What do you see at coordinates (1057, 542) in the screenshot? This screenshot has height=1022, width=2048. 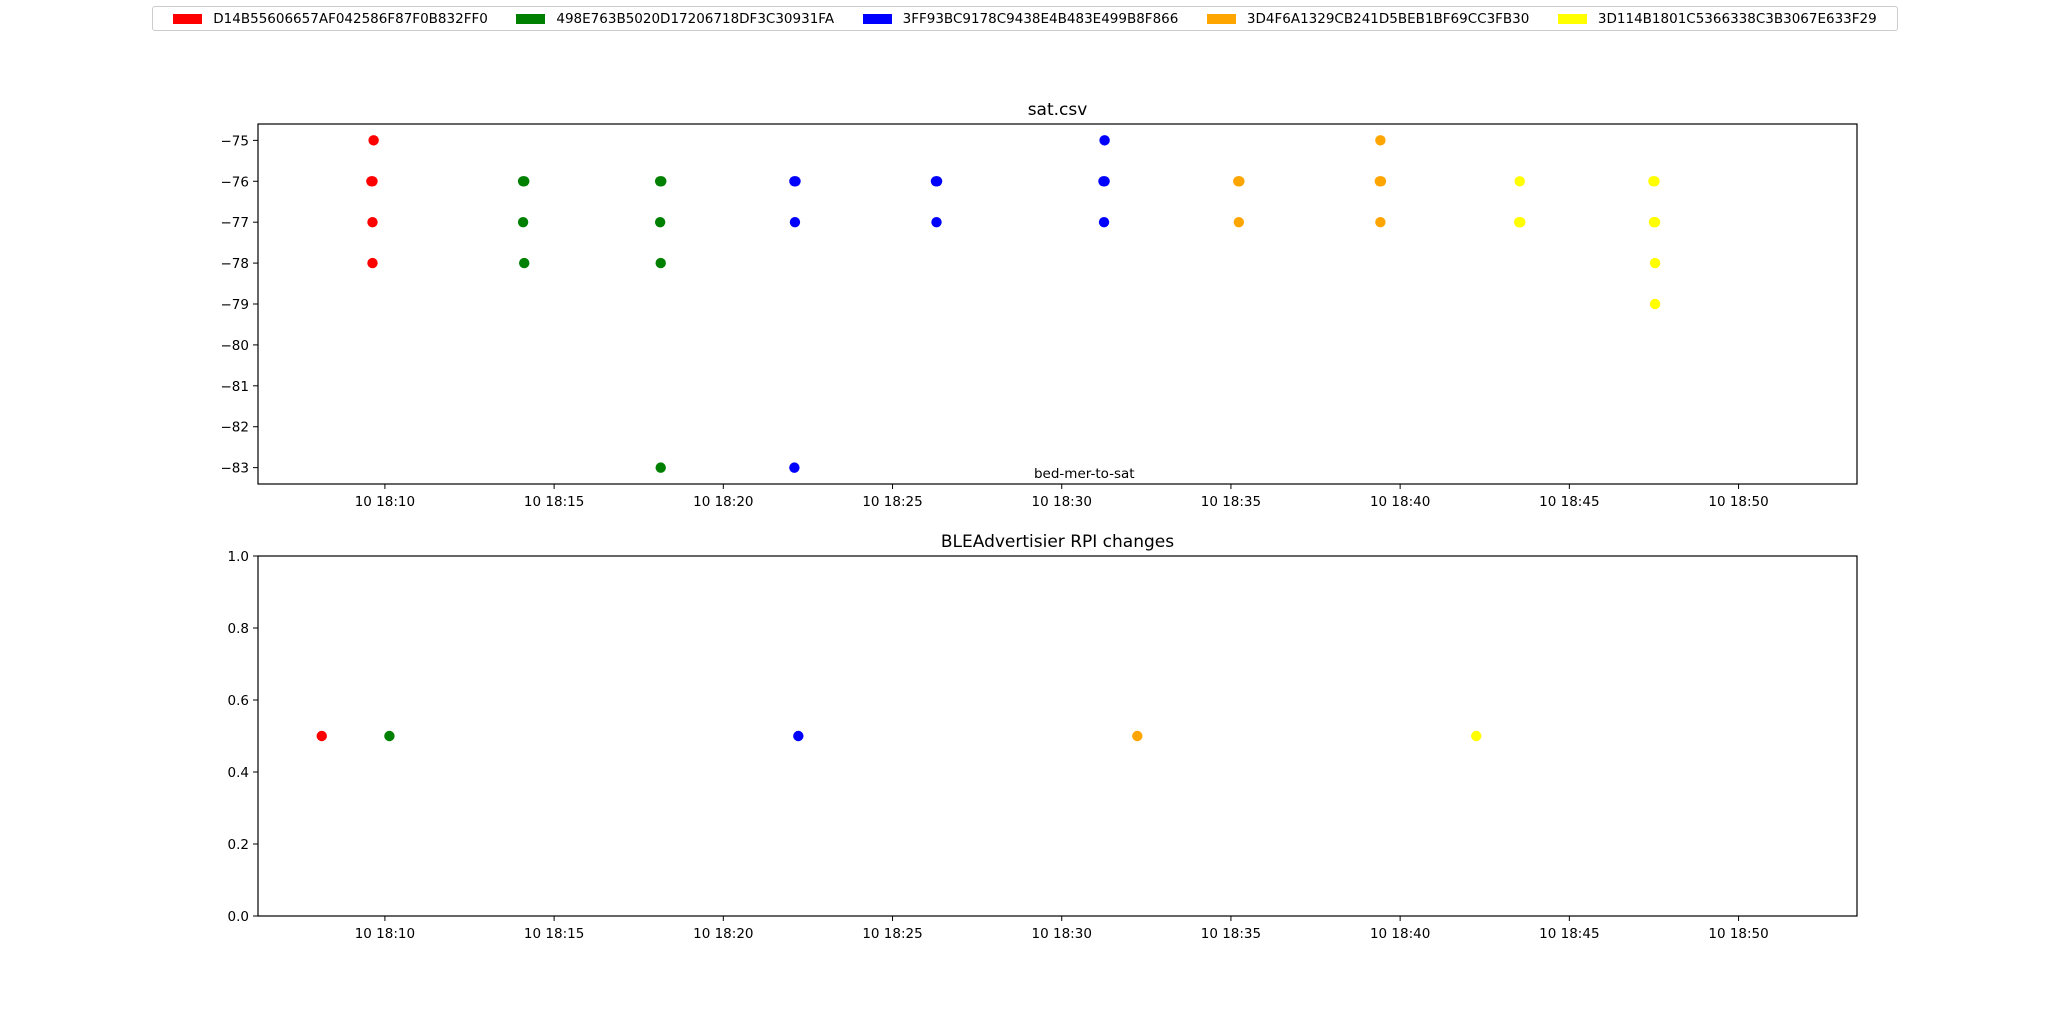 I see `chart-title: BLEAdvertisier RPI changes` at bounding box center [1057, 542].